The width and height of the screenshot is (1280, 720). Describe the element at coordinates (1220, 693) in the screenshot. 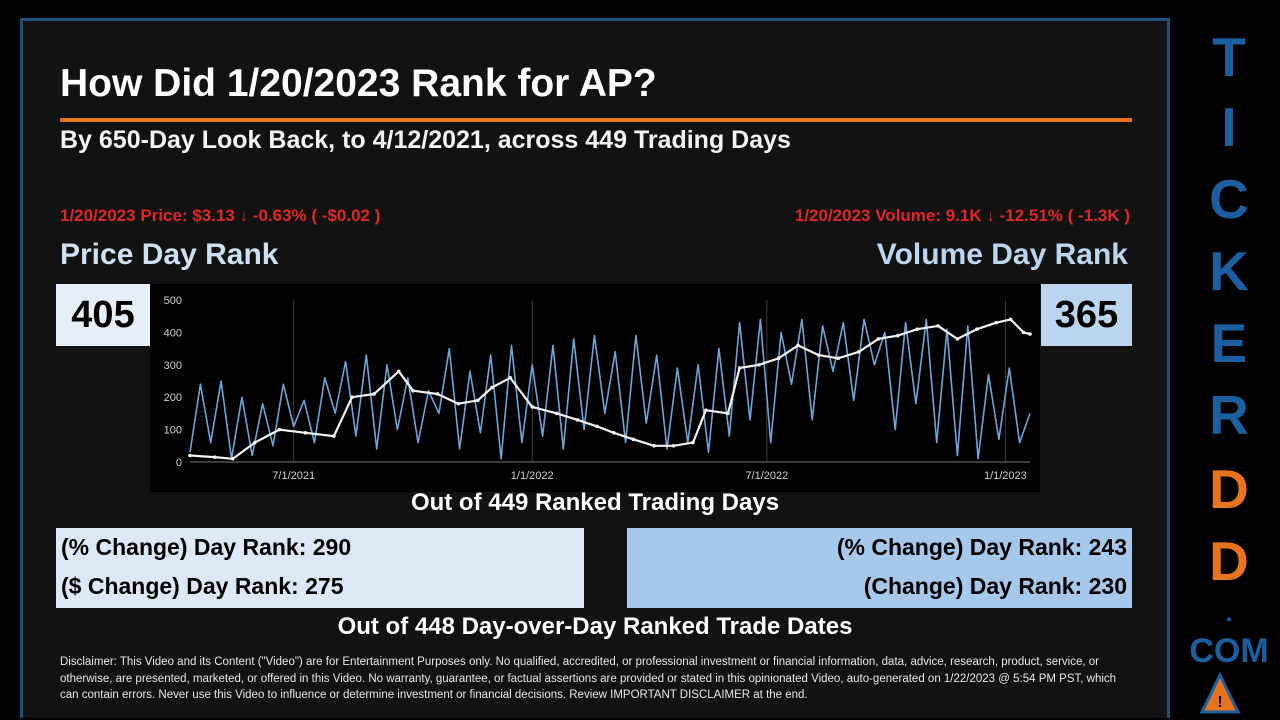

I see `warning-logo-icon: !` at that location.